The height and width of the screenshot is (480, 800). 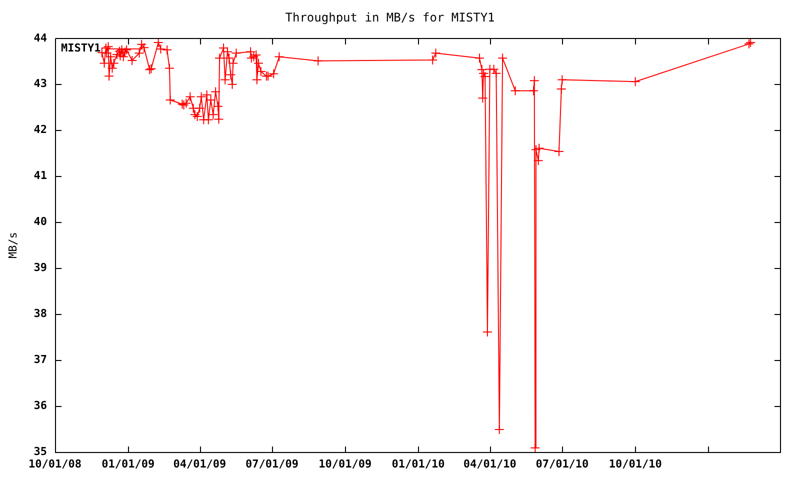 I want to click on y-tick-label: 35, so click(x=40, y=451).